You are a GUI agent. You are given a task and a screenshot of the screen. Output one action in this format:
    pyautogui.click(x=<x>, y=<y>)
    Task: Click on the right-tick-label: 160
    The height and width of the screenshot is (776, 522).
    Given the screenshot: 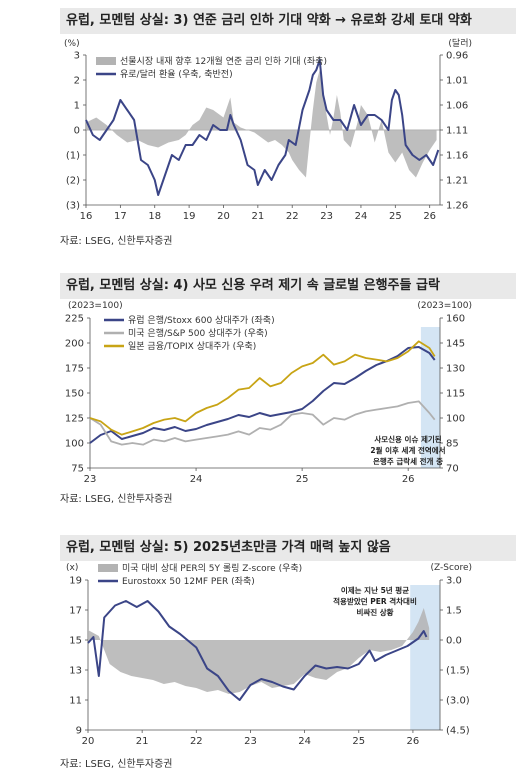 What is the action you would take?
    pyautogui.click(x=455, y=319)
    